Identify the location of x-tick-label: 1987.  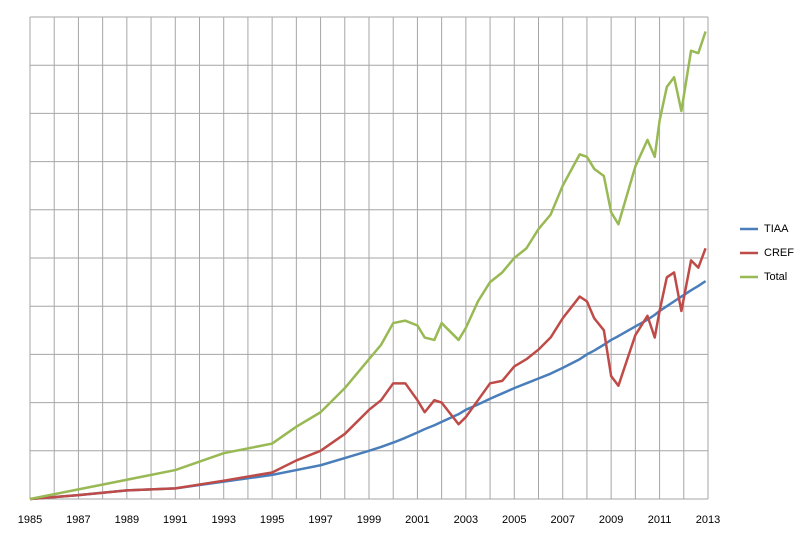
(78, 520).